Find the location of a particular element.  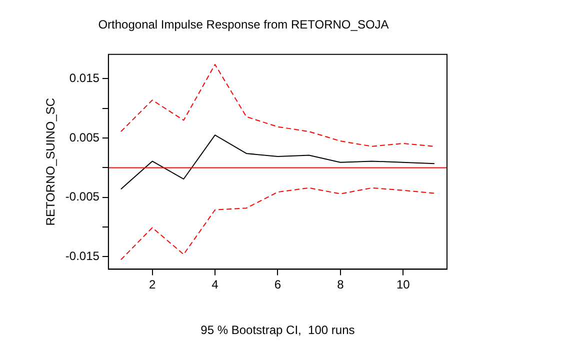

y-tick-label: 0.015 is located at coordinates (84, 78).